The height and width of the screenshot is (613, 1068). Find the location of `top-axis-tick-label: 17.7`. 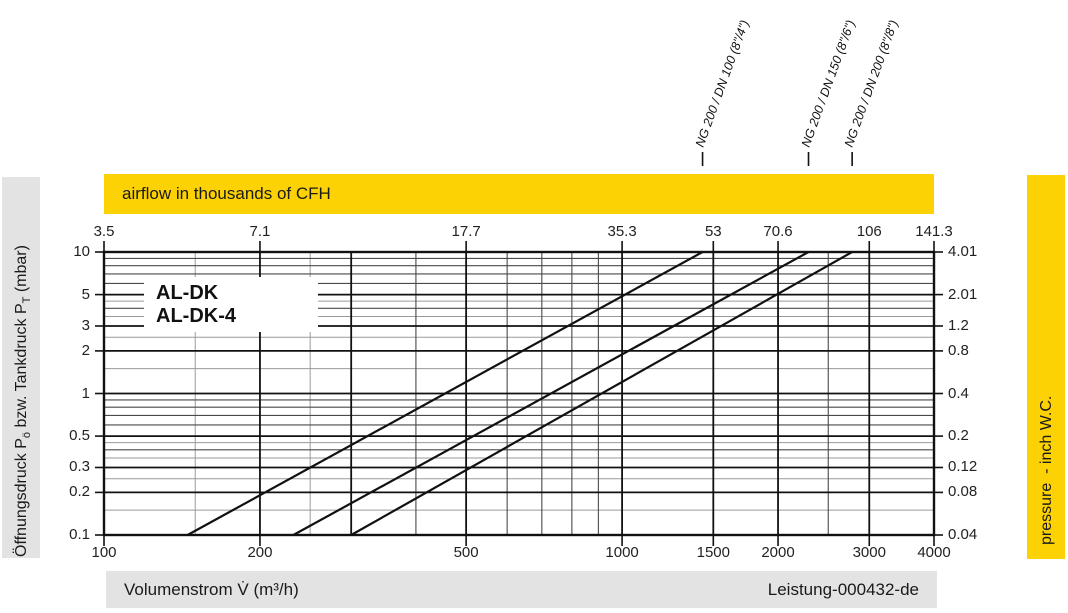

top-axis-tick-label: 17.7 is located at coordinates (466, 231).